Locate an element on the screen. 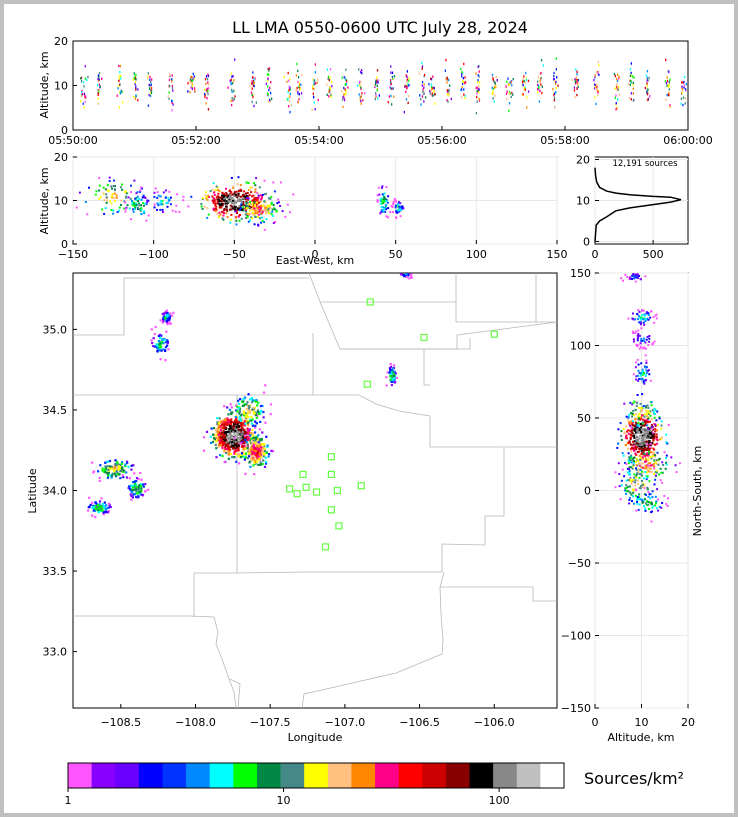 Image resolution: width=738 pixels, height=817 pixels. east-west-xlabel: East-West, km is located at coordinates (315, 260).